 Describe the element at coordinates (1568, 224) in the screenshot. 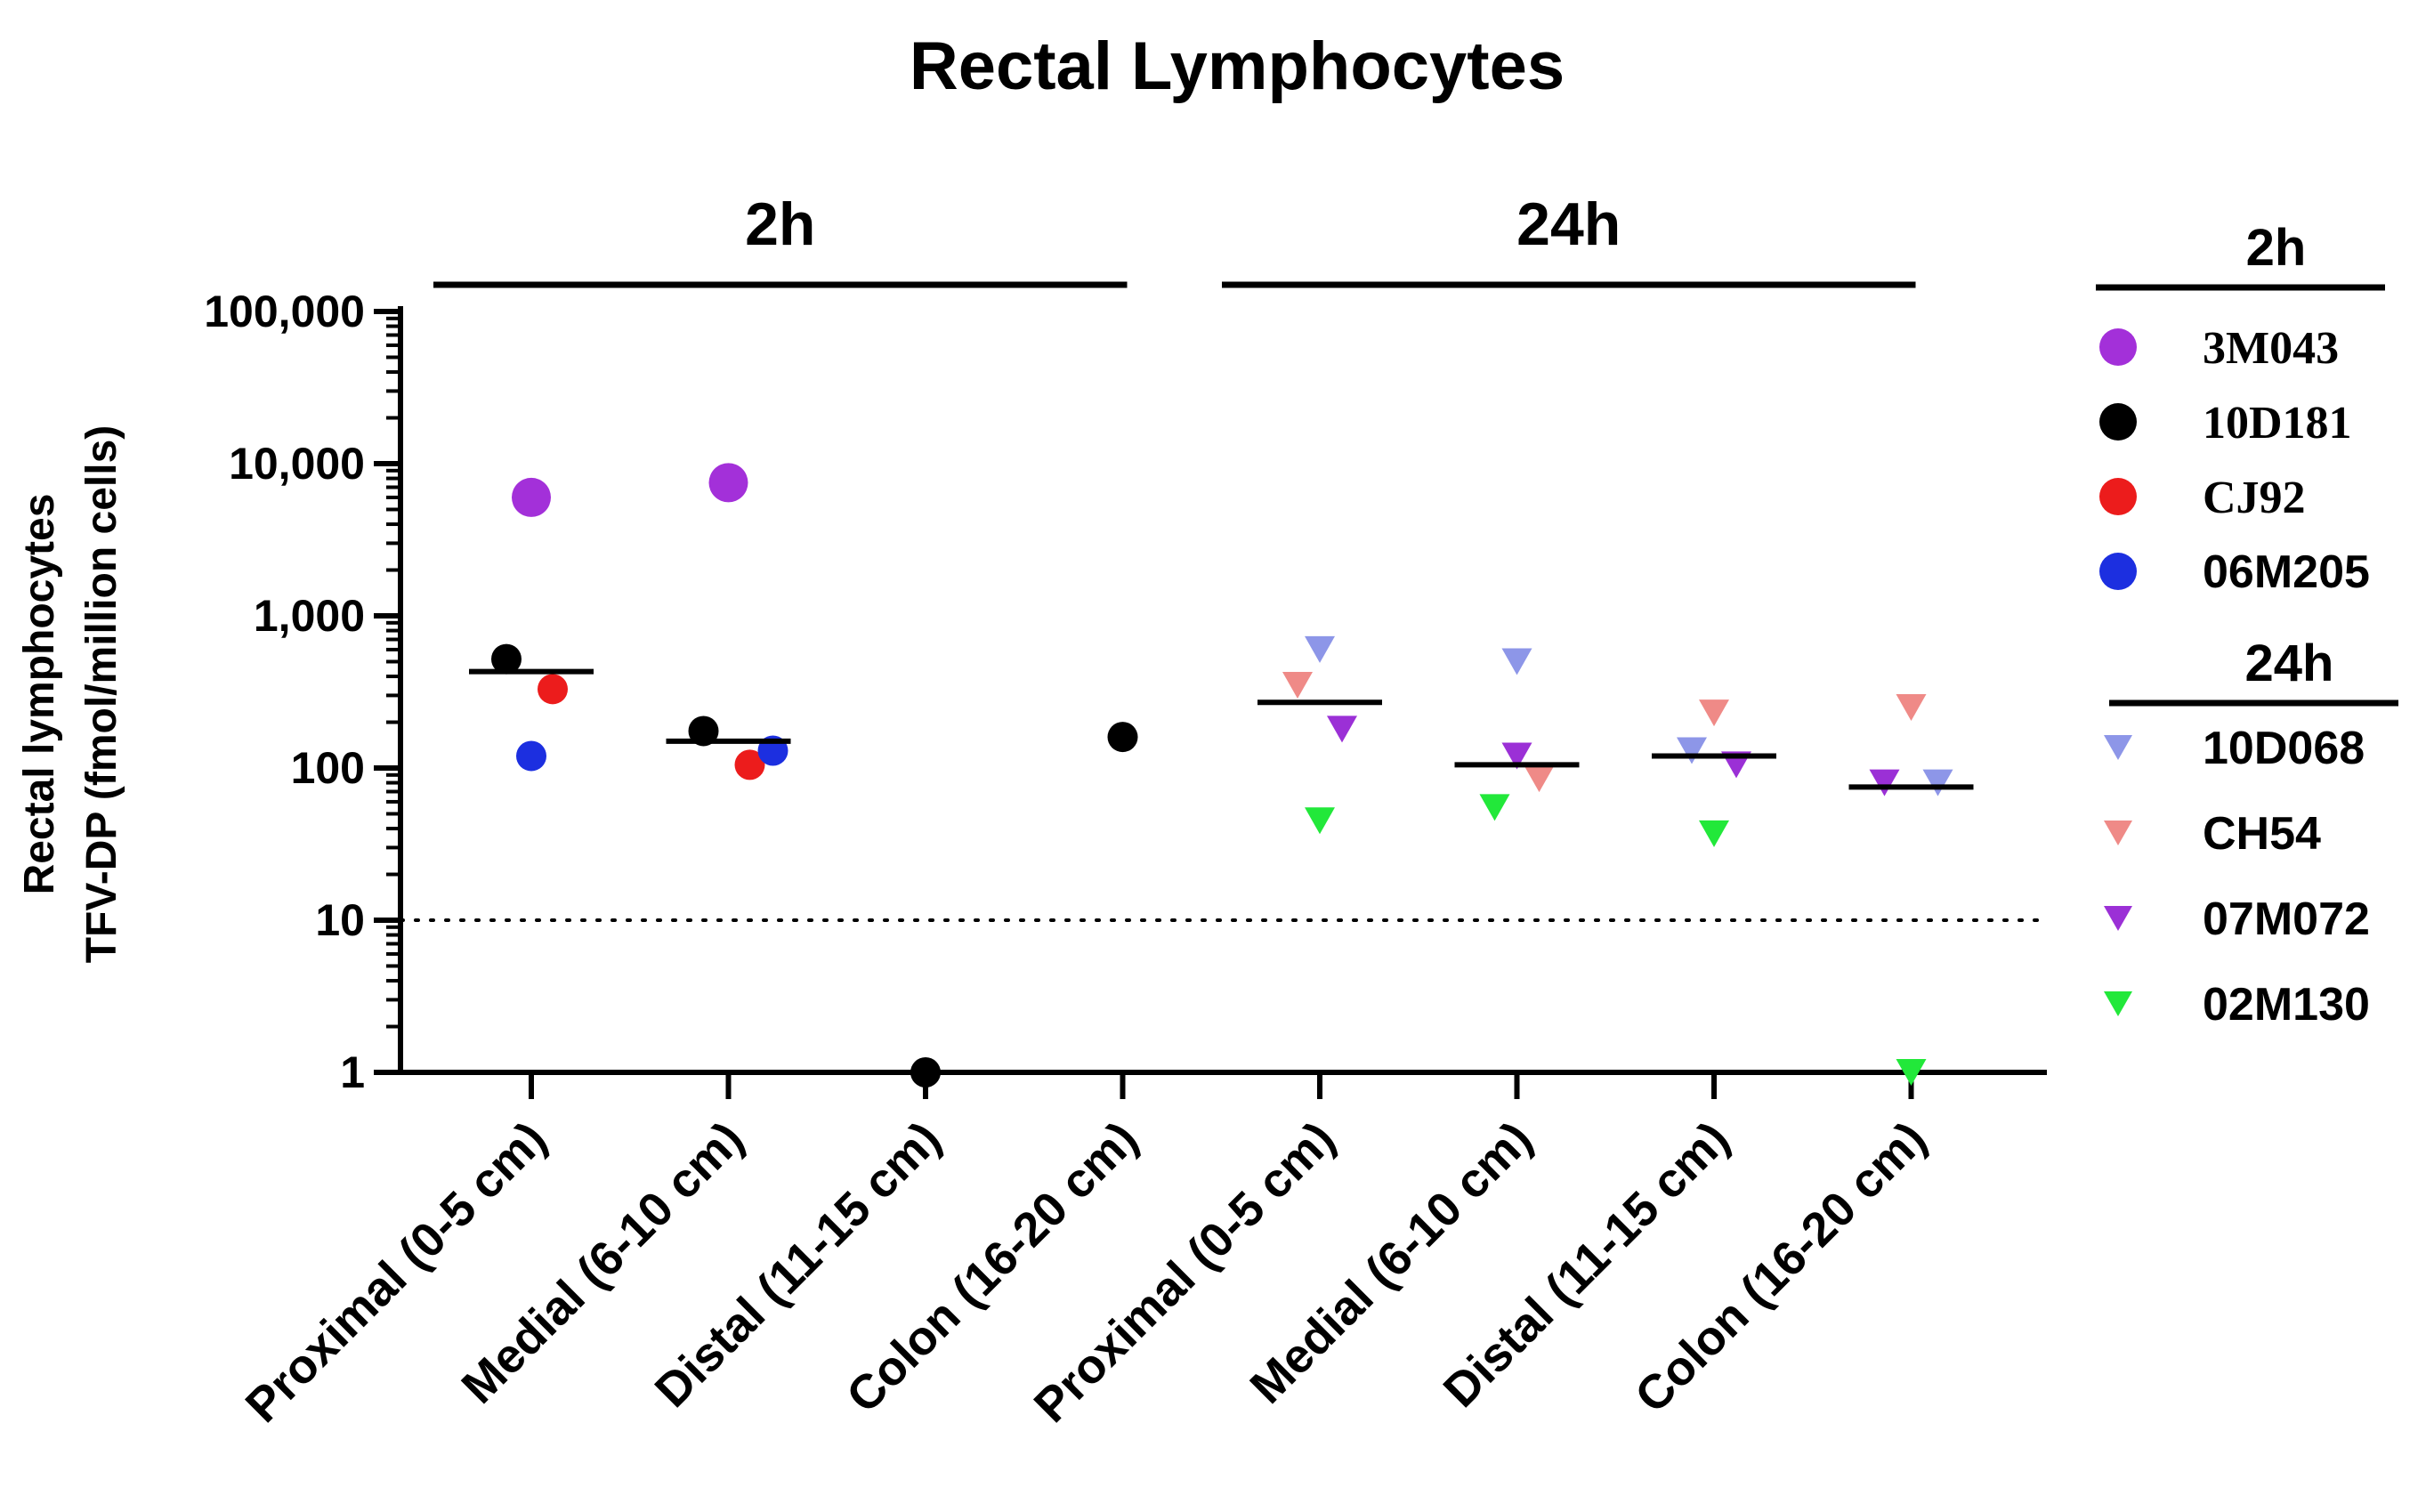

I see `group-label-24h: 24h` at that location.